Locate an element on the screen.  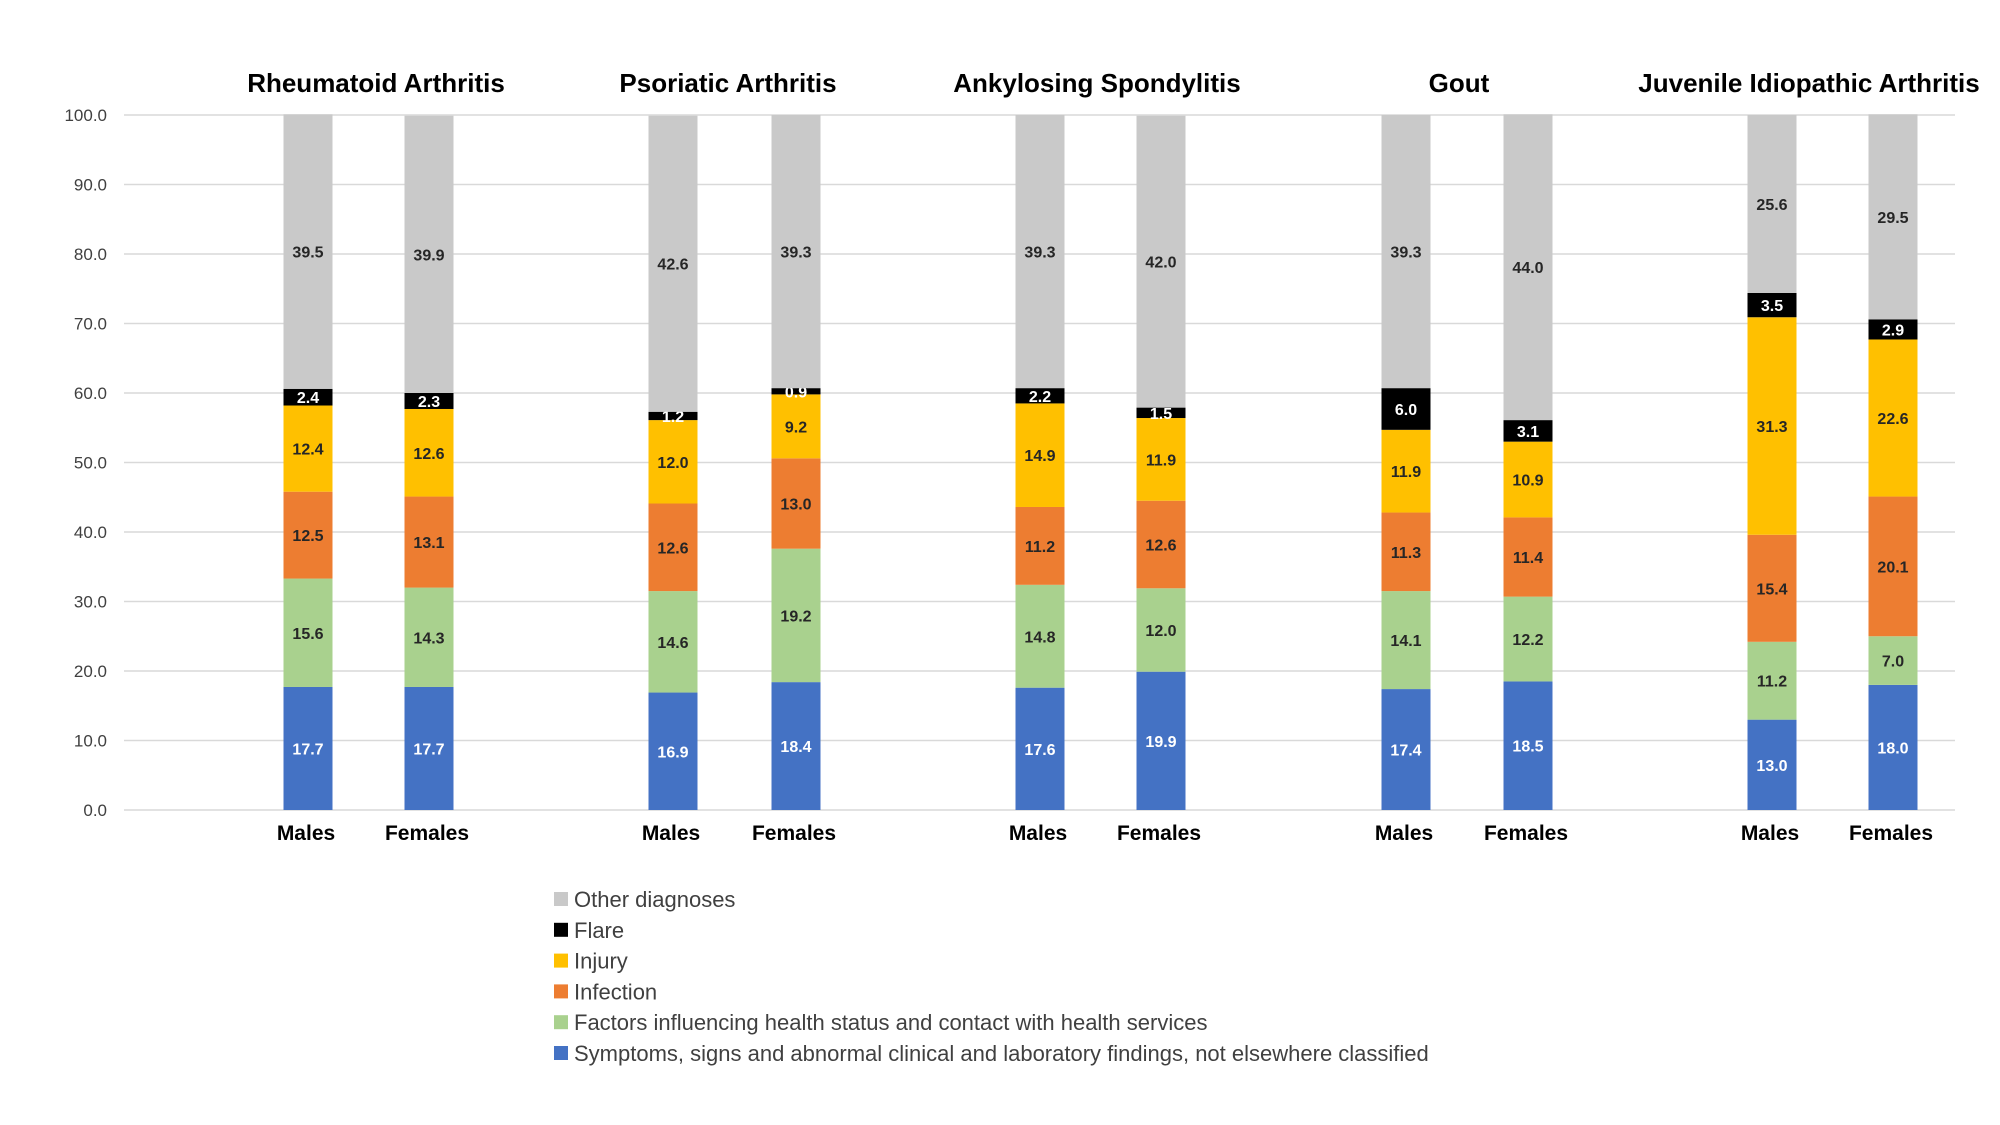
data-label: 14.6 is located at coordinates (672, 643).